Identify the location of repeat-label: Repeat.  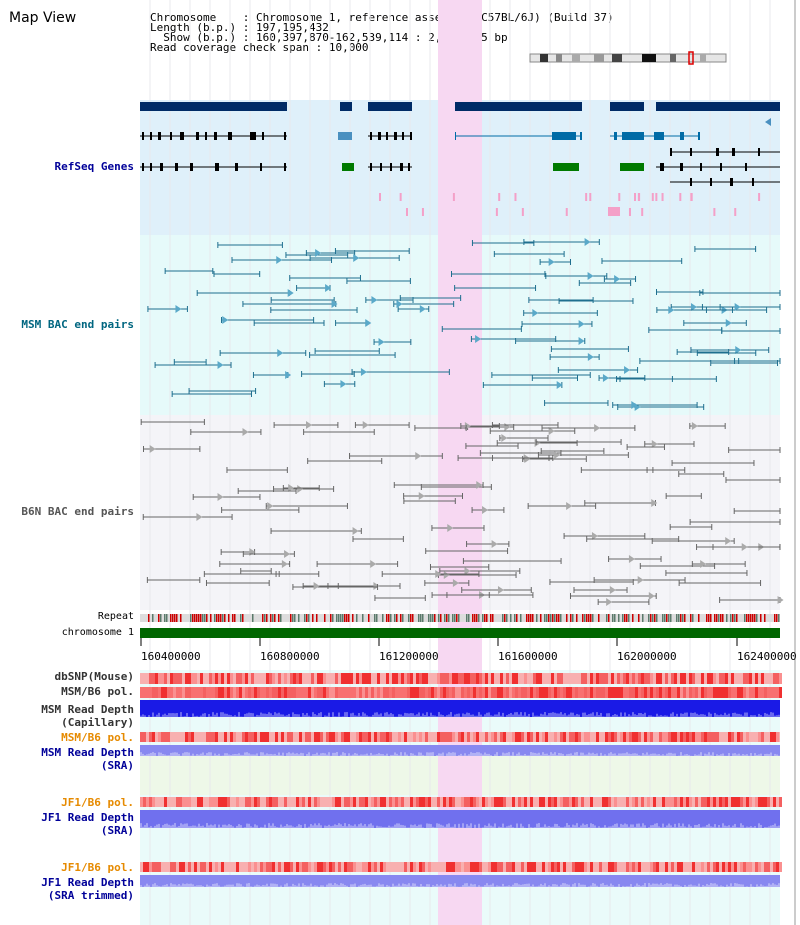
(115, 616).